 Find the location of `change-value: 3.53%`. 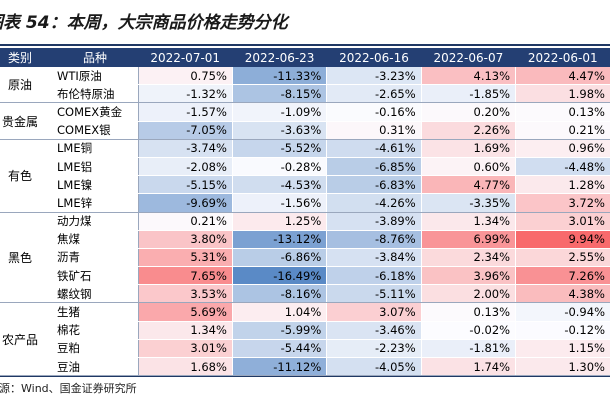

change-value: 3.53% is located at coordinates (185, 294).